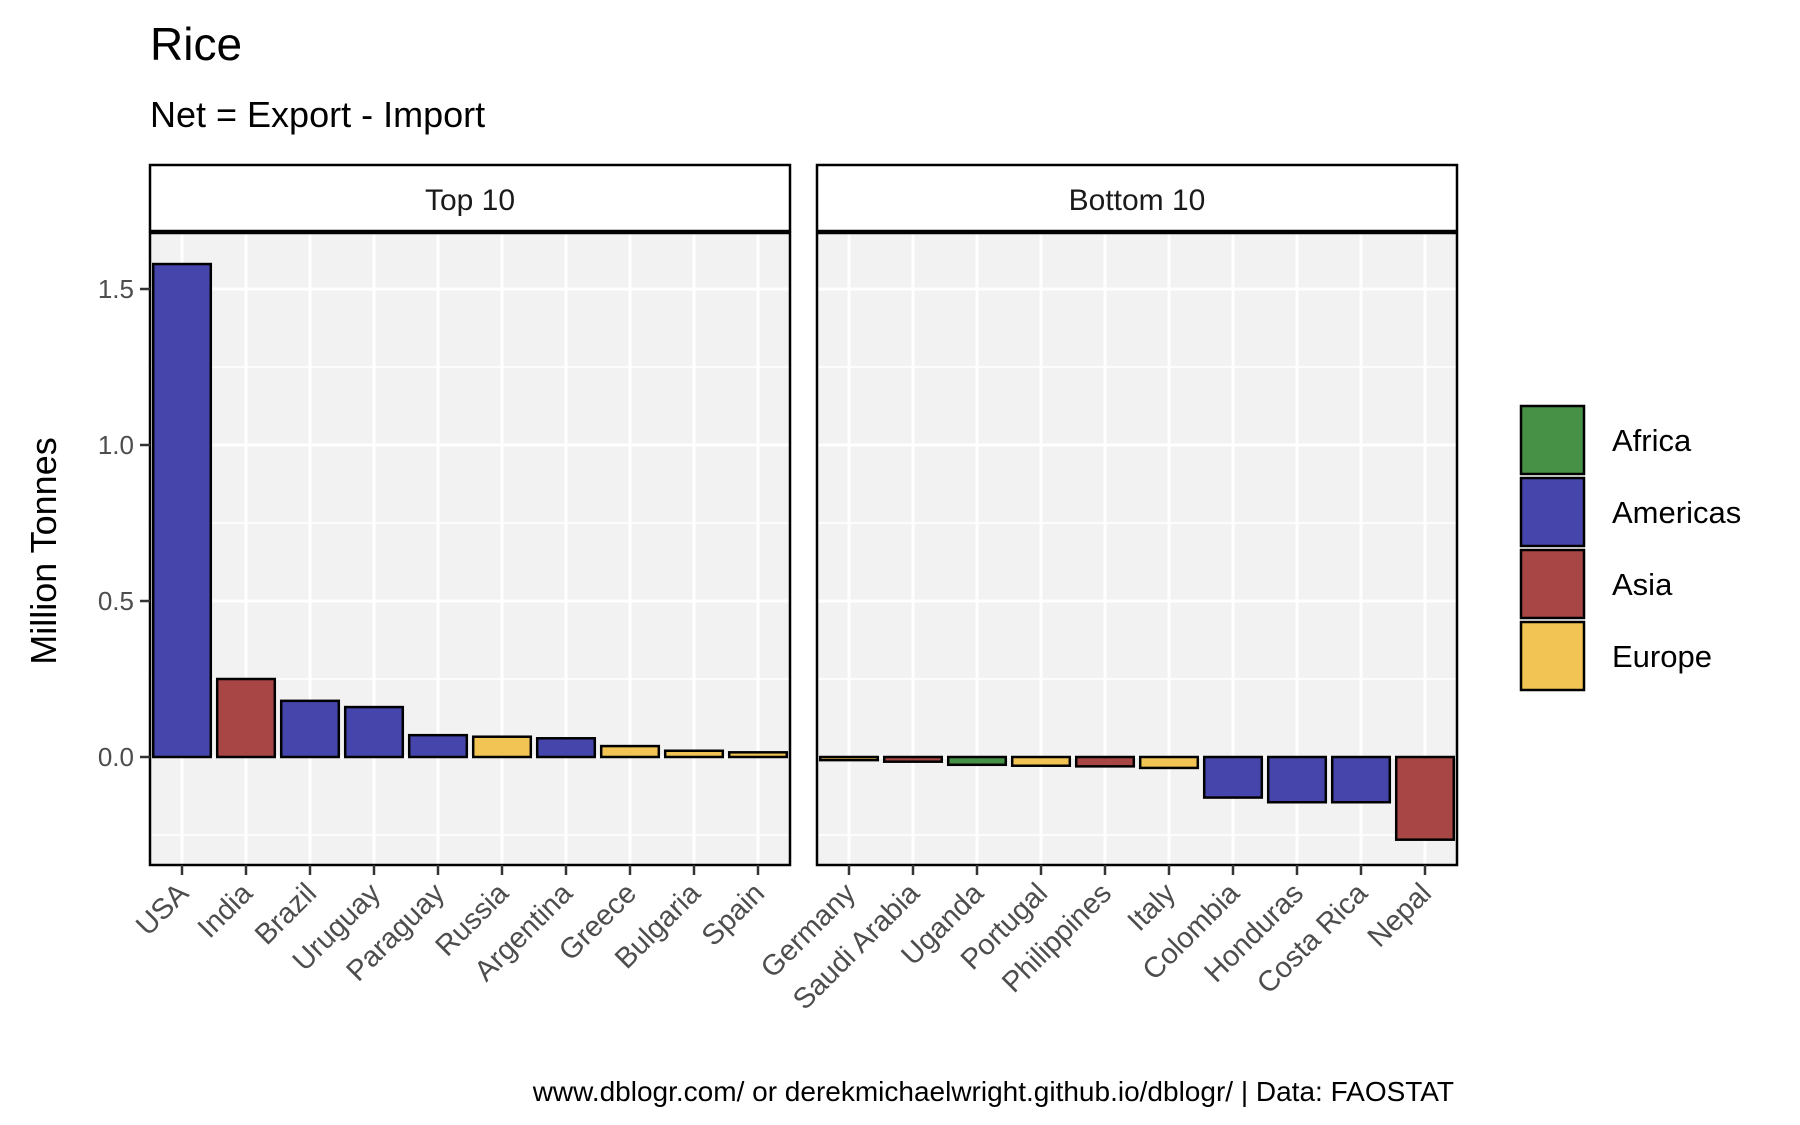 The height and width of the screenshot is (1125, 1800). Describe the element at coordinates (116, 757) in the screenshot. I see `y-tick-label: 0.0` at that location.